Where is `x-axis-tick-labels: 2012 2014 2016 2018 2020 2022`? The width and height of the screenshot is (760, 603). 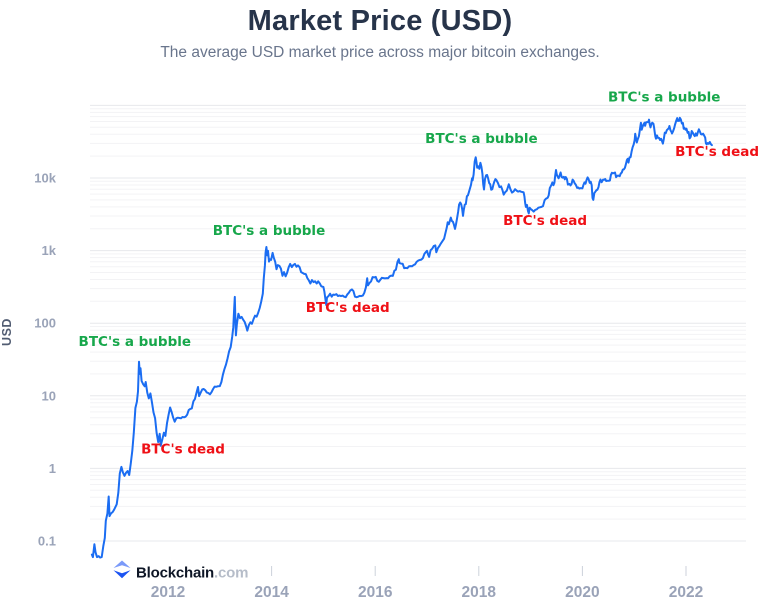 x-axis-tick-labels: 2012 2014 2016 2018 2020 2022 is located at coordinates (427, 583).